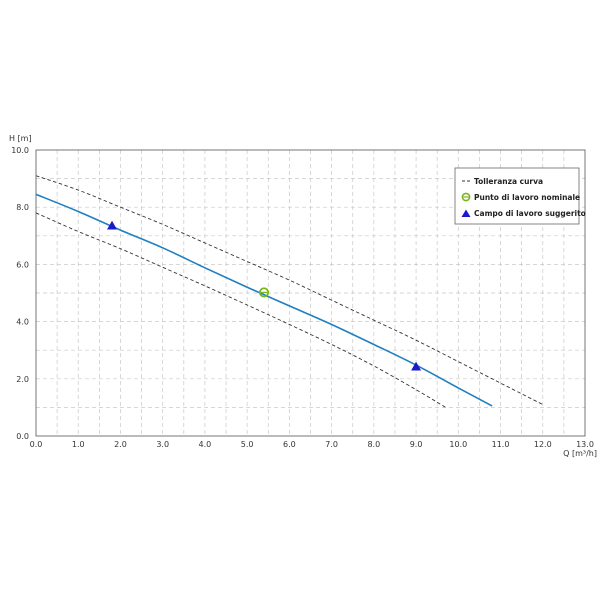  What do you see at coordinates (289, 444) in the screenshot?
I see `x-tick-label: 6.0` at bounding box center [289, 444].